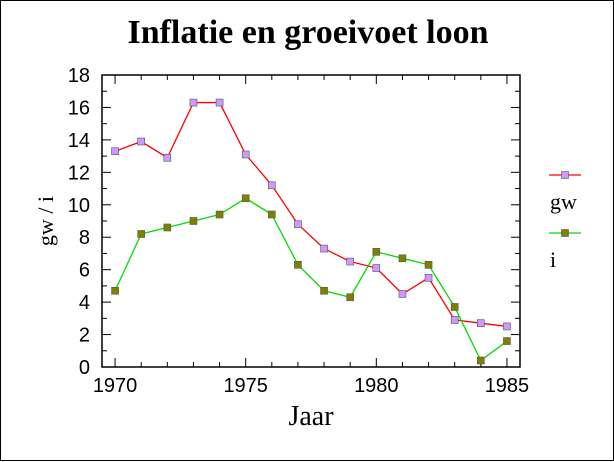  What do you see at coordinates (507, 386) in the screenshot?
I see `x-tick-label: 1985` at bounding box center [507, 386].